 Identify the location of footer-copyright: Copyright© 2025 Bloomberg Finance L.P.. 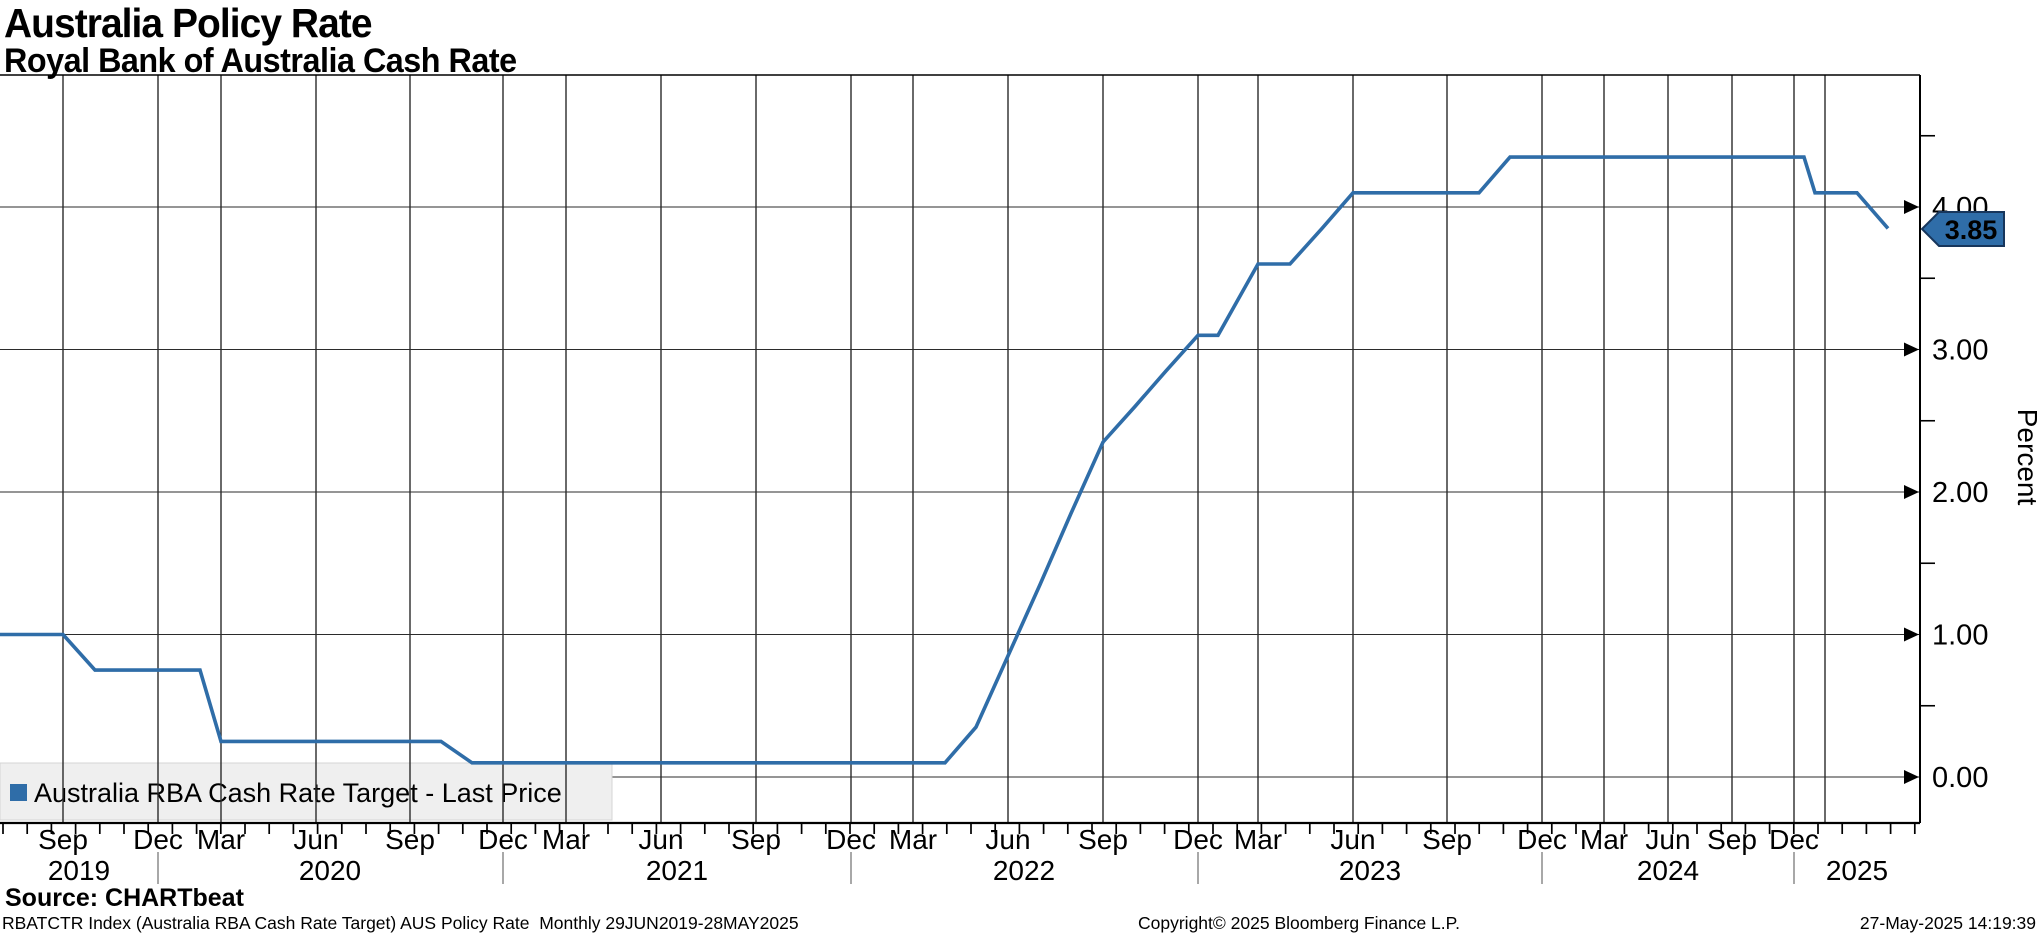
(1299, 923).